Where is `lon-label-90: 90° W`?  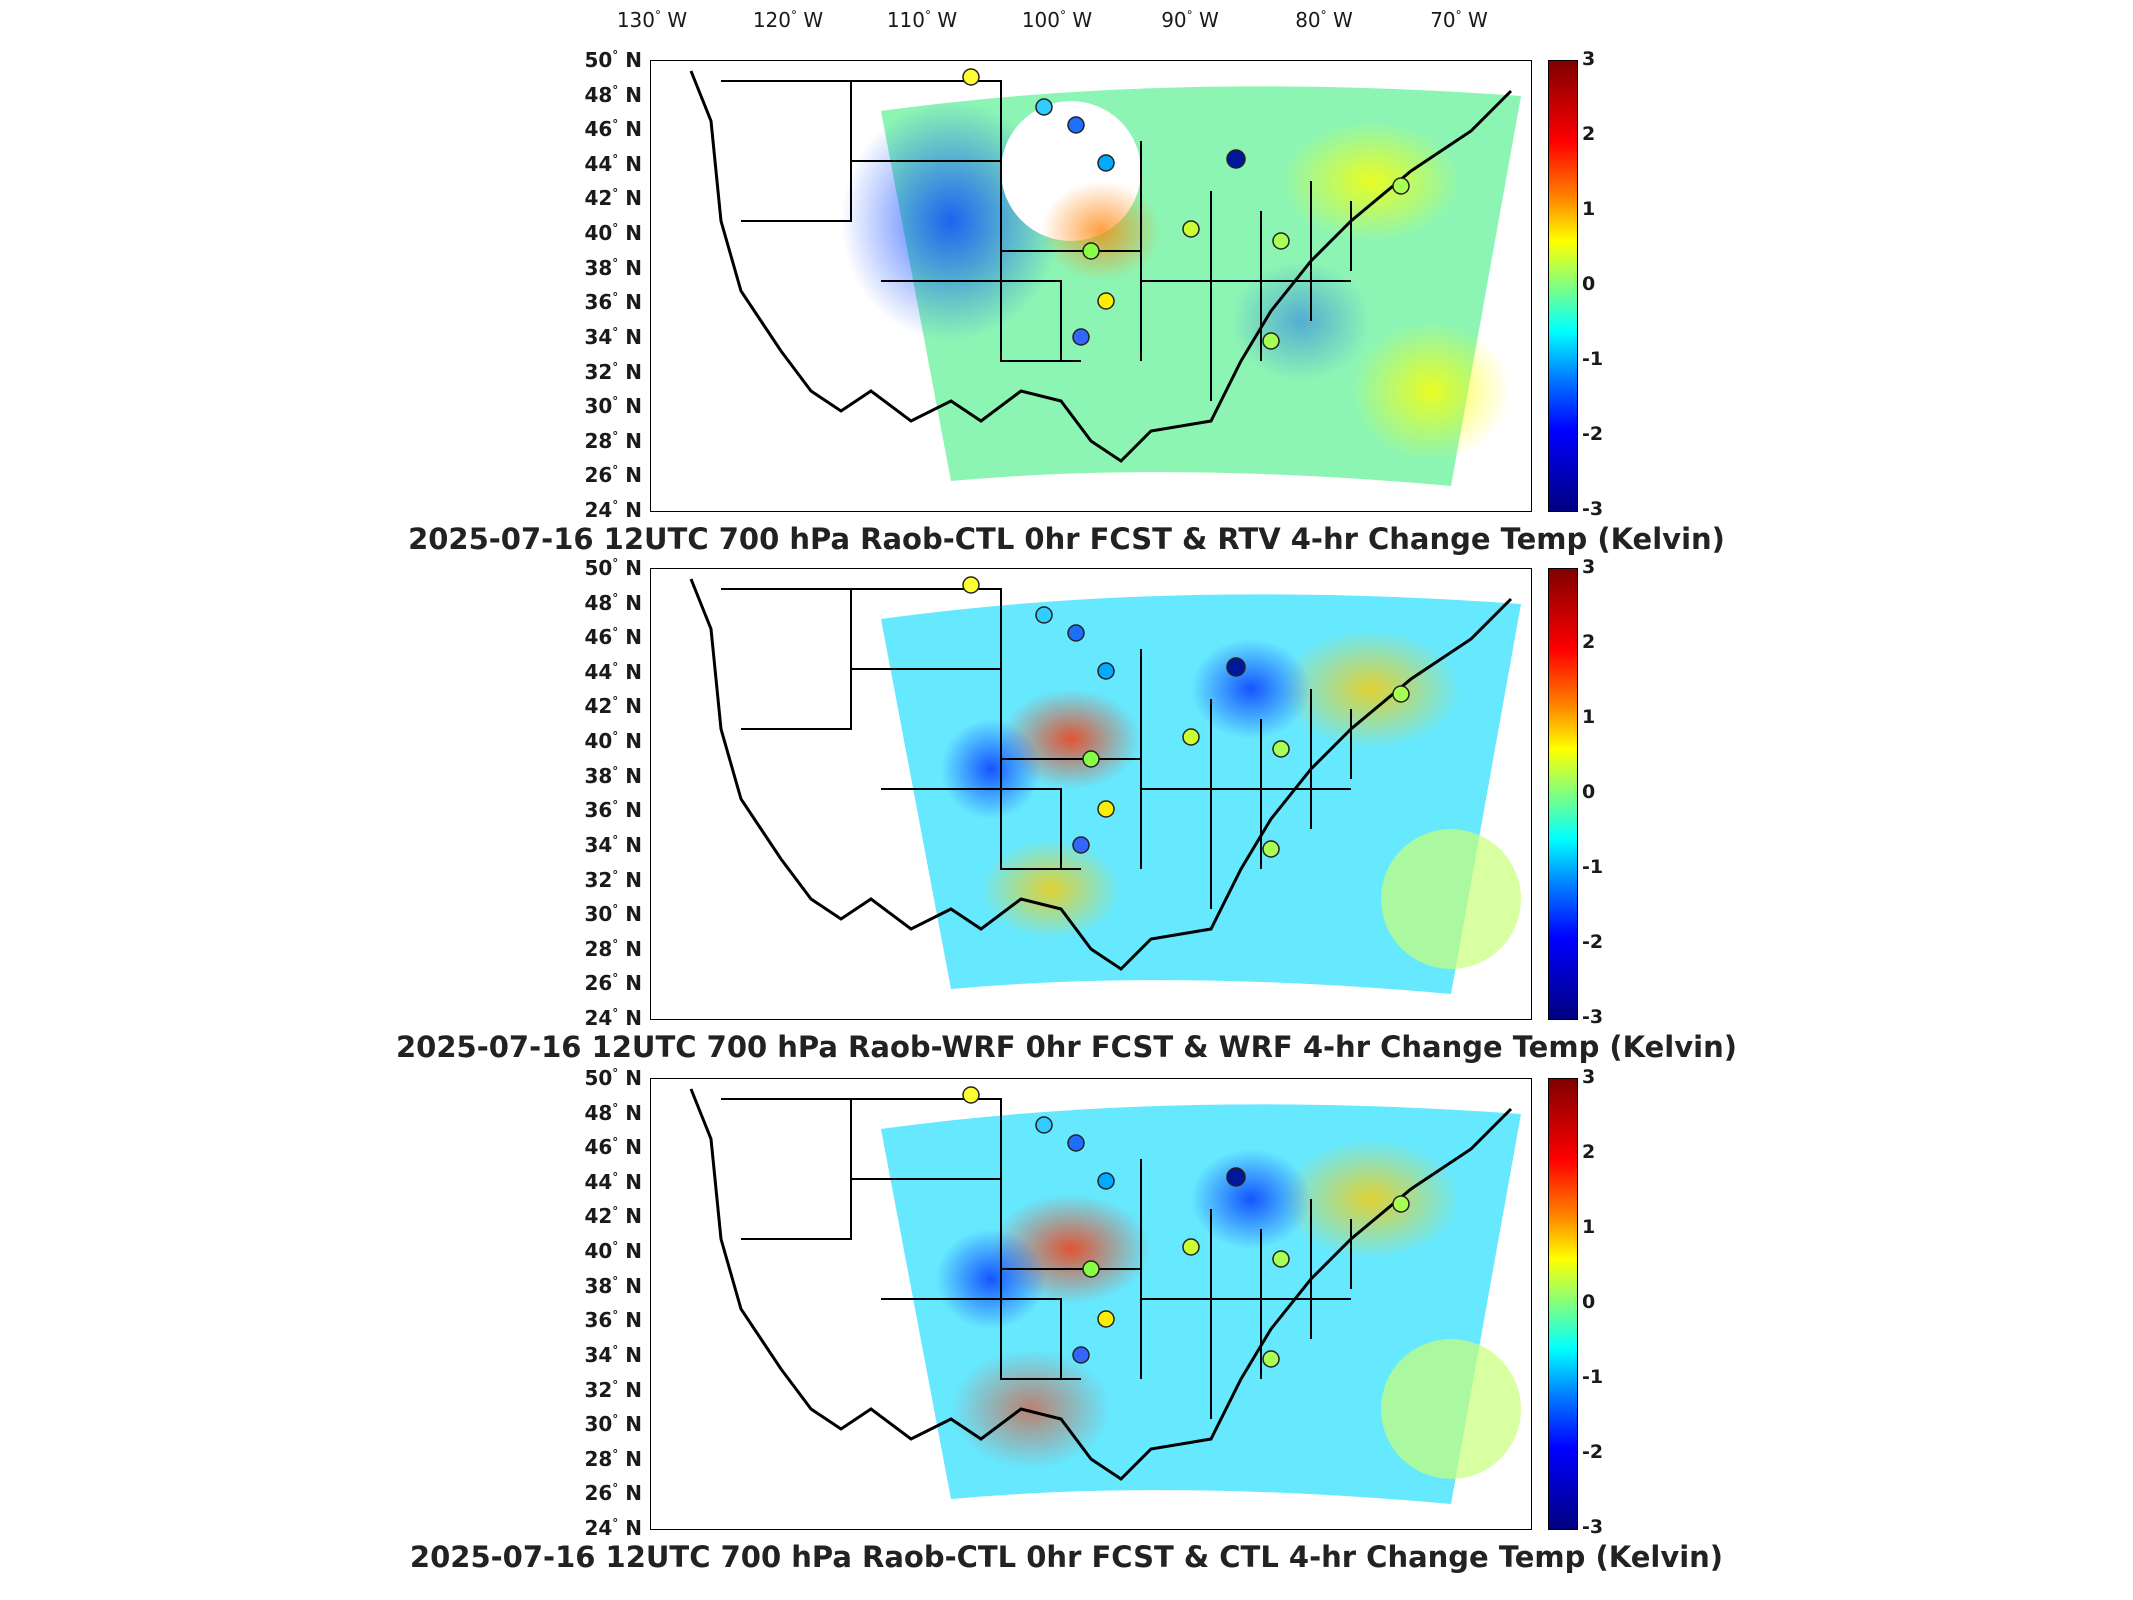 lon-label-90: 90° W is located at coordinates (1190, 20).